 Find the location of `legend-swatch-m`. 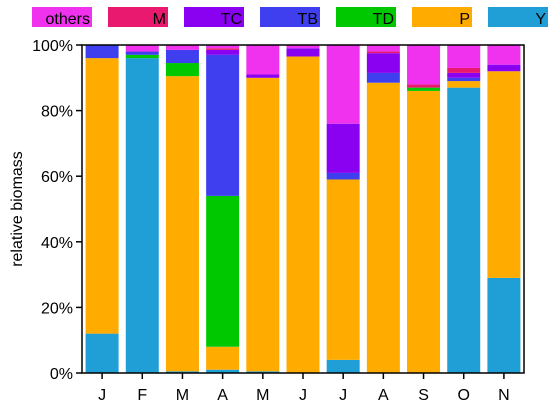

legend-swatch-m is located at coordinates (138, 17).